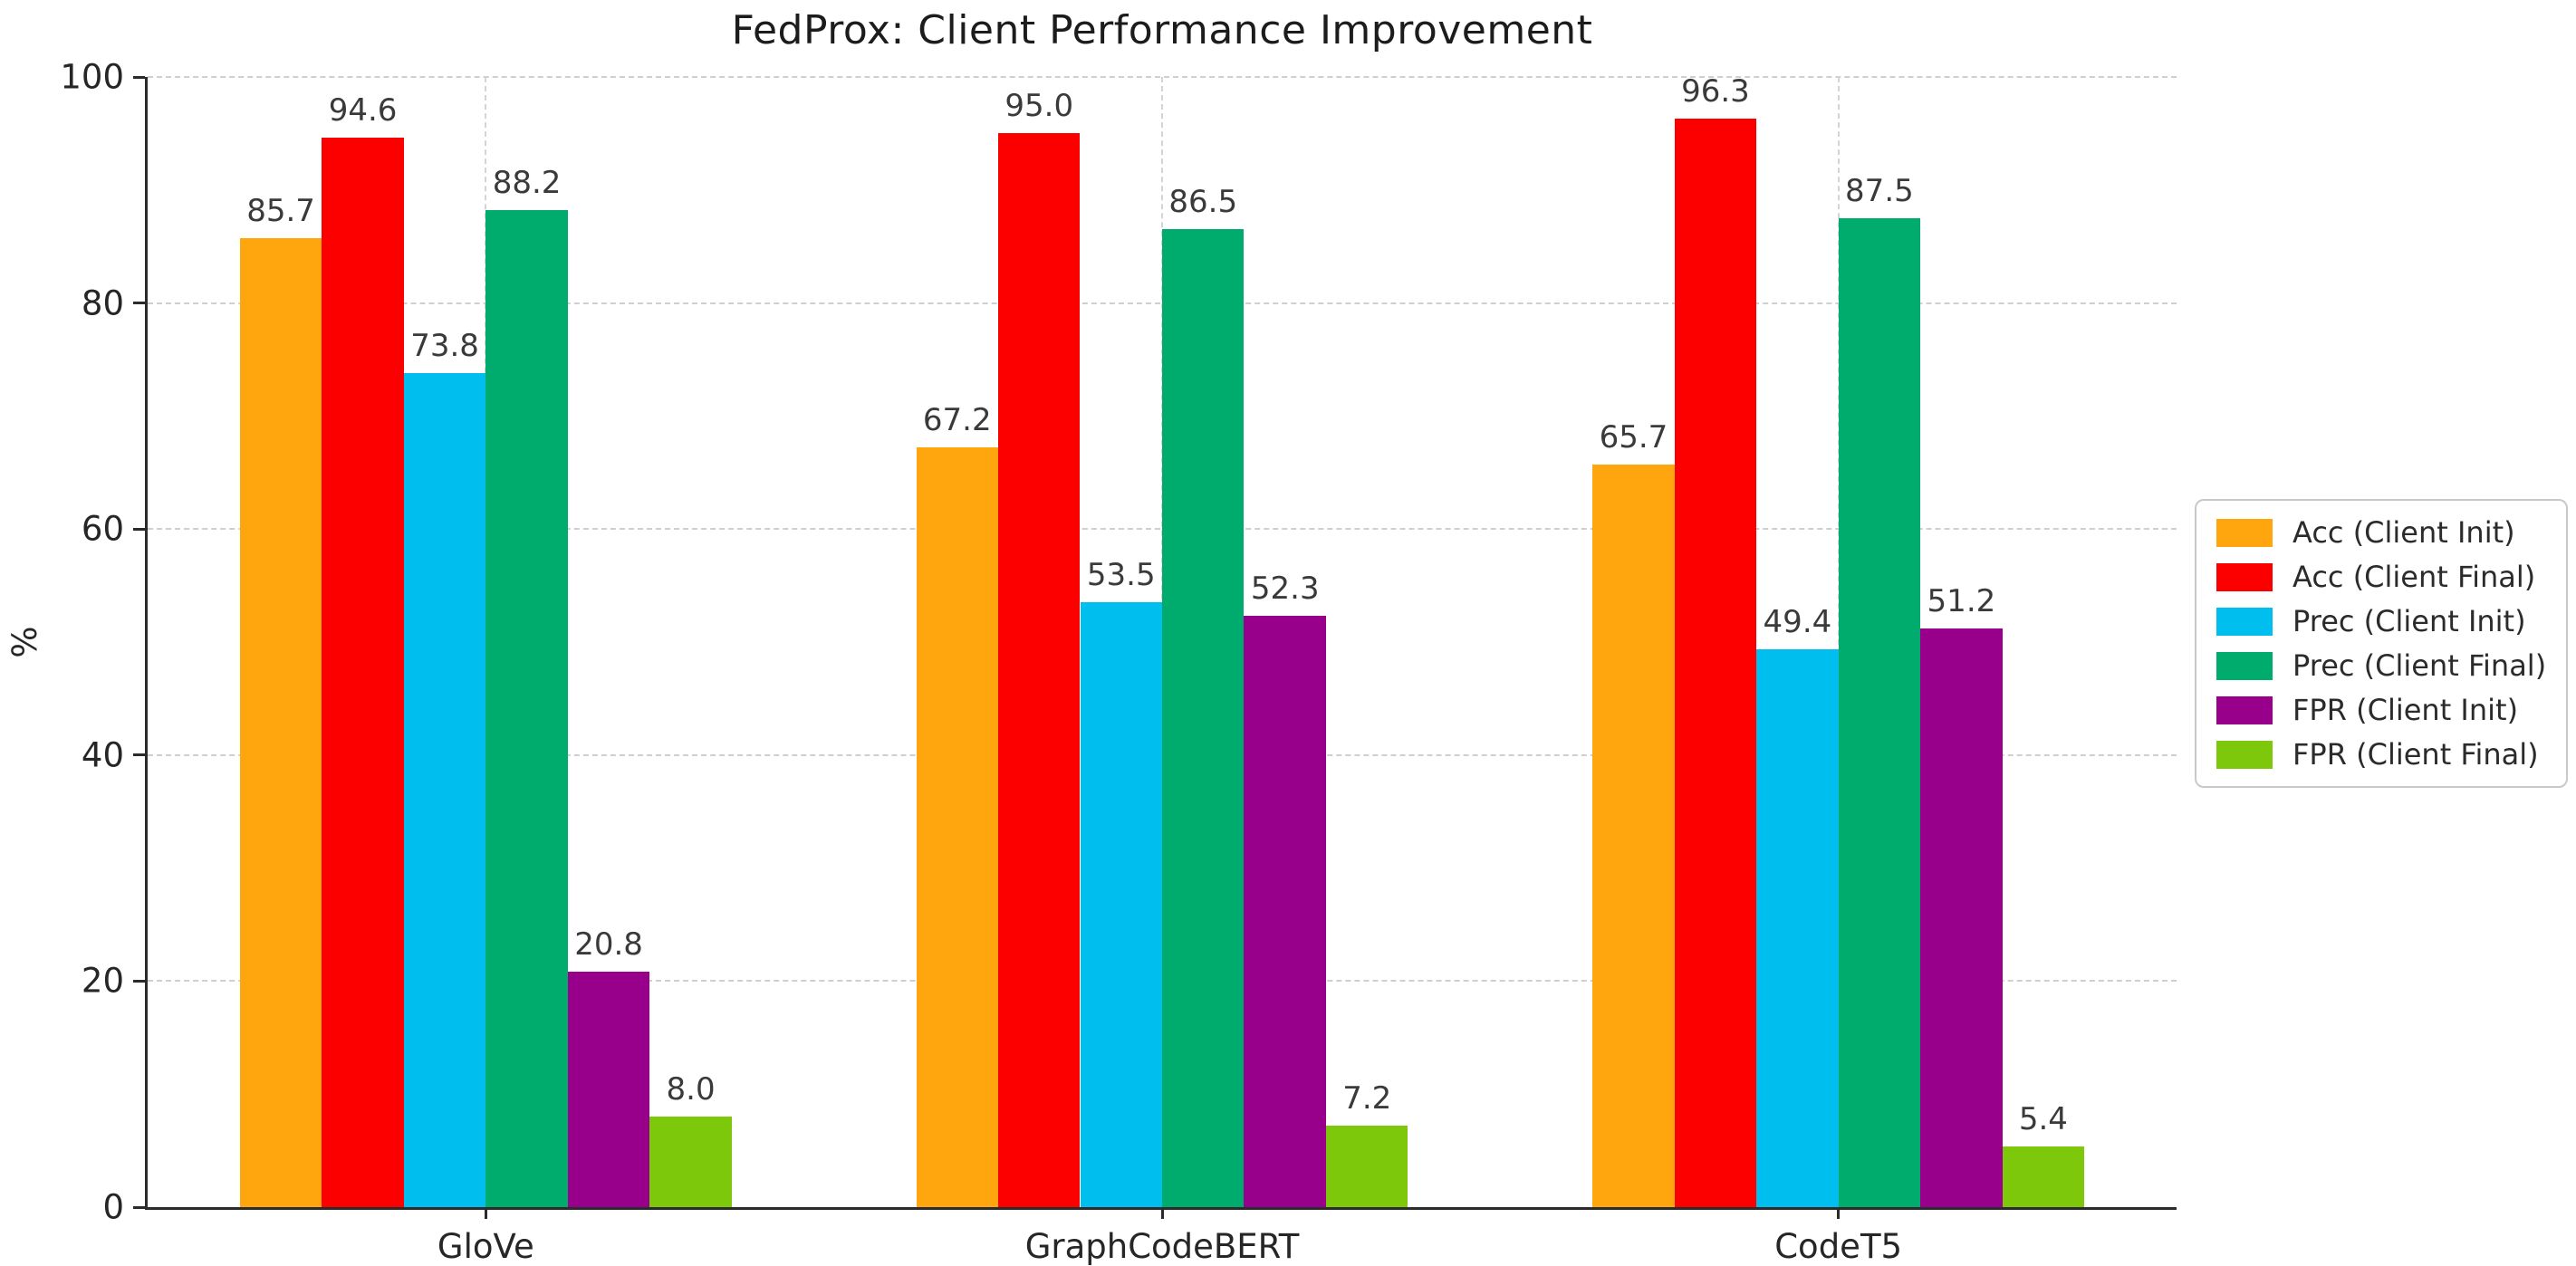  I want to click on bar-value-label: 8.0, so click(691, 1089).